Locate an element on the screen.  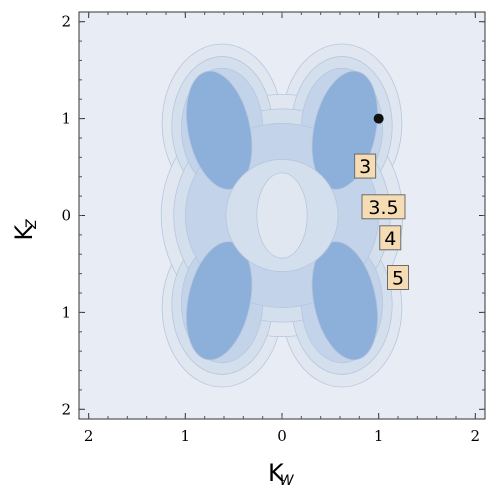
contour-label: 4 is located at coordinates (390, 238).